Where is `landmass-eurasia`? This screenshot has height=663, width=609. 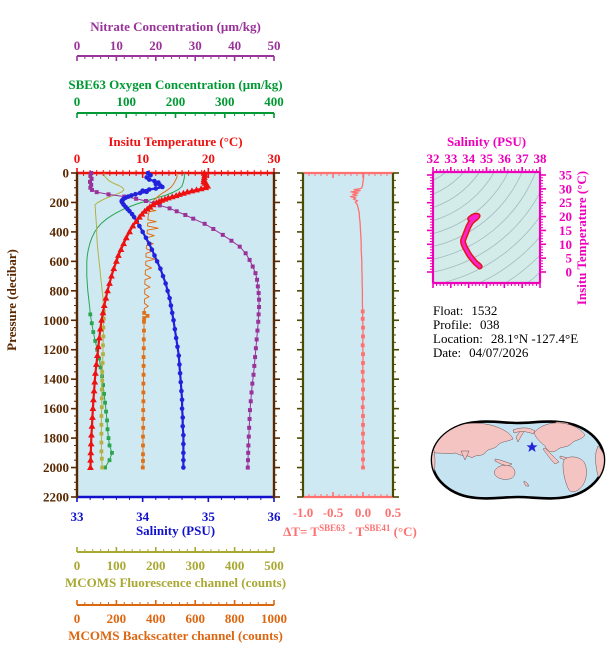
landmass-eurasia is located at coordinates (473, 441).